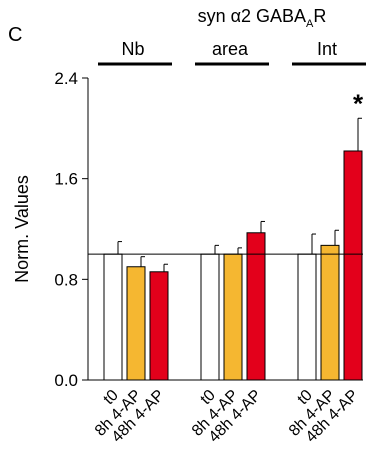 This screenshot has height=466, width=380. What do you see at coordinates (252, 16) in the screenshot?
I see `chart-title-main: syn α2 GABA` at bounding box center [252, 16].